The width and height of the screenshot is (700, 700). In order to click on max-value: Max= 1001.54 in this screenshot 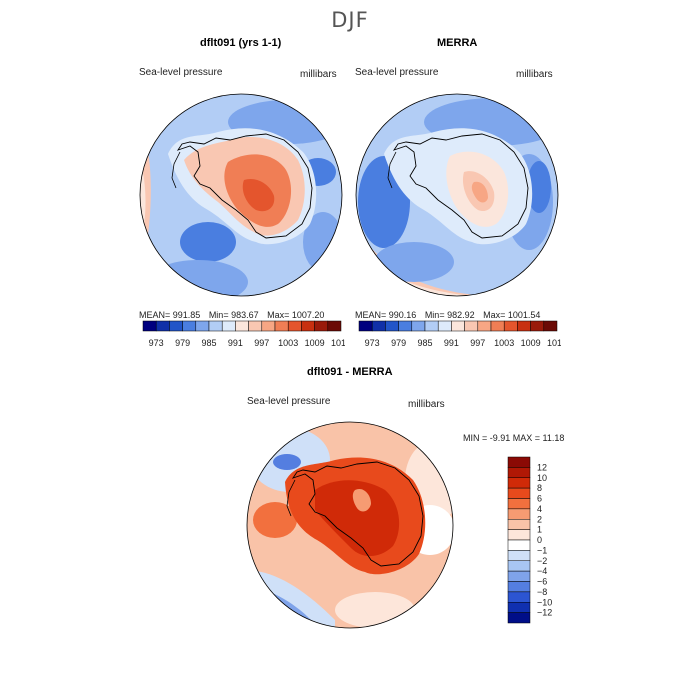, I will do `click(512, 315)`.